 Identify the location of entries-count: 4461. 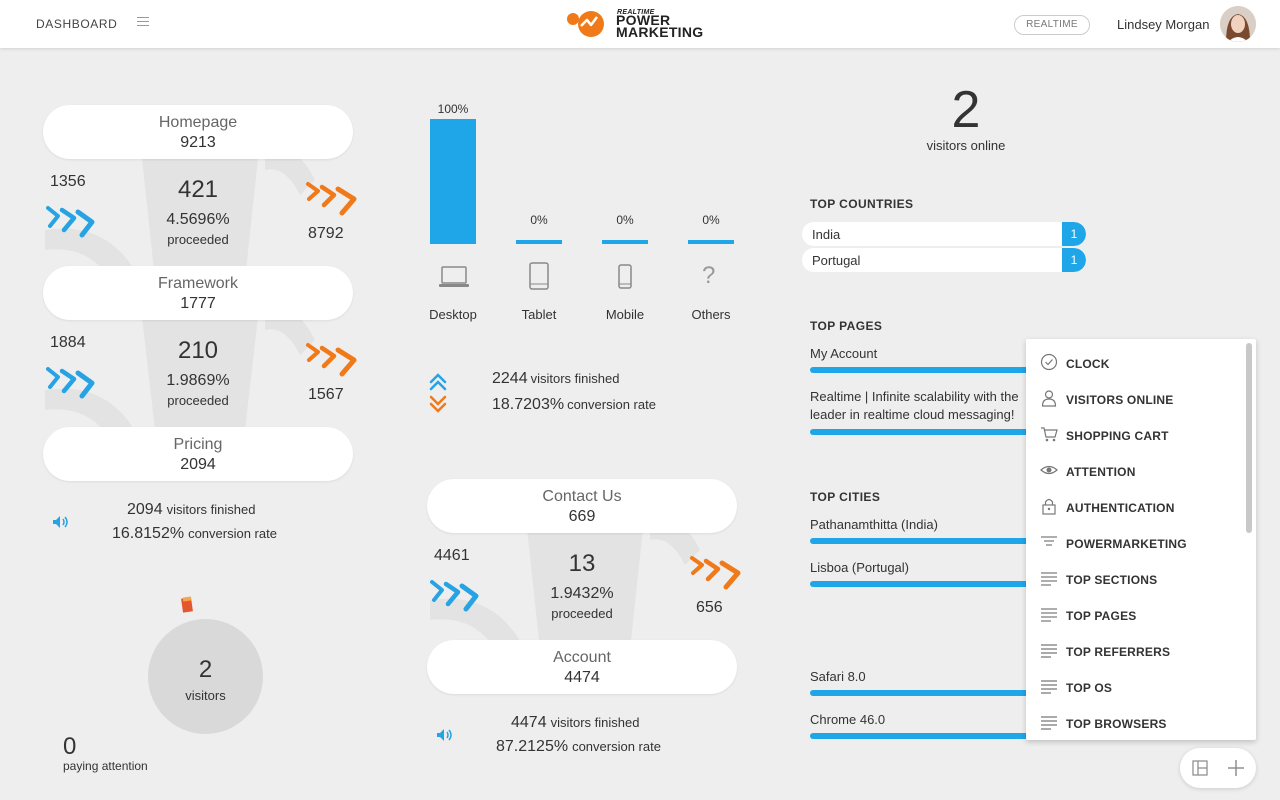
(452, 555).